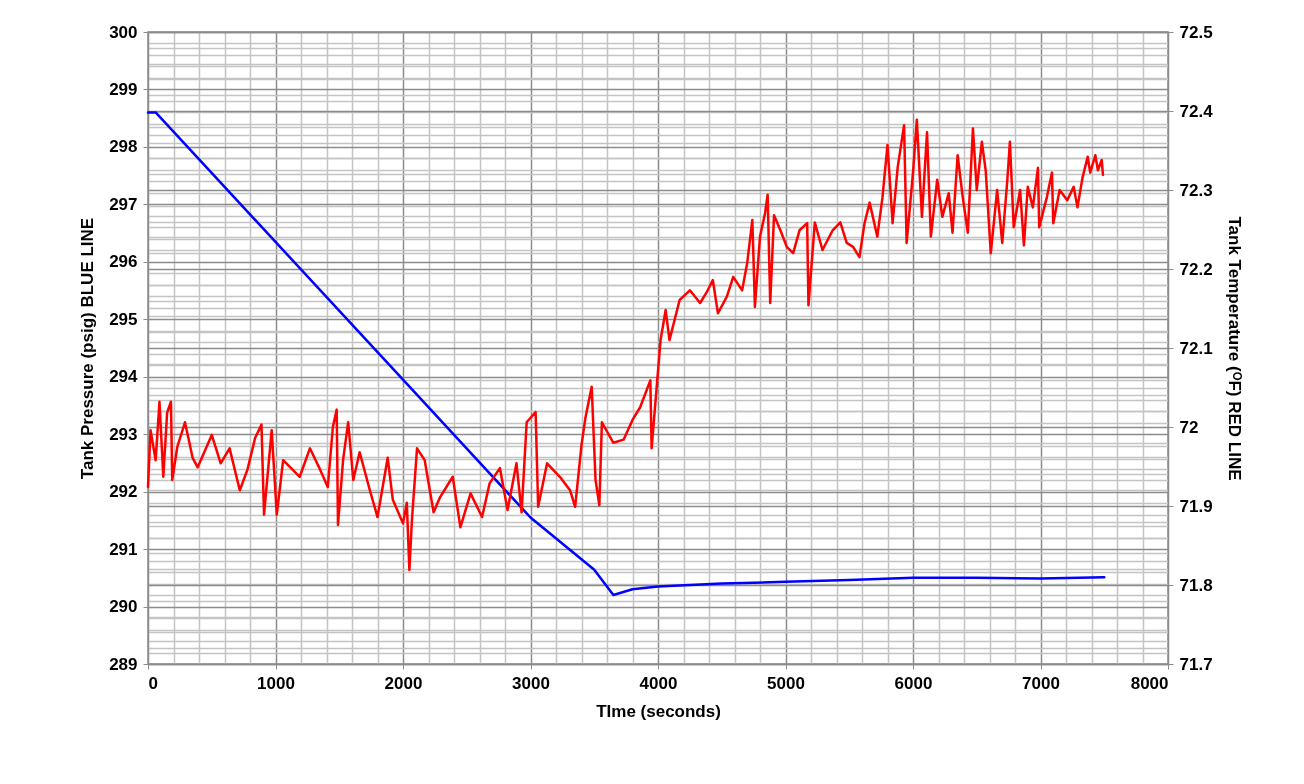 The width and height of the screenshot is (1304, 784). I want to click on y-axis-title: Tank Pressure (psig) BLUE LINE, so click(88, 348).